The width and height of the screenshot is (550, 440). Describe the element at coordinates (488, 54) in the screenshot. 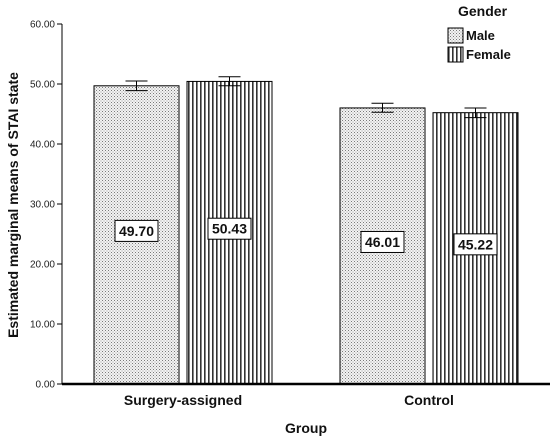

I see `legend-label-female: Female` at that location.